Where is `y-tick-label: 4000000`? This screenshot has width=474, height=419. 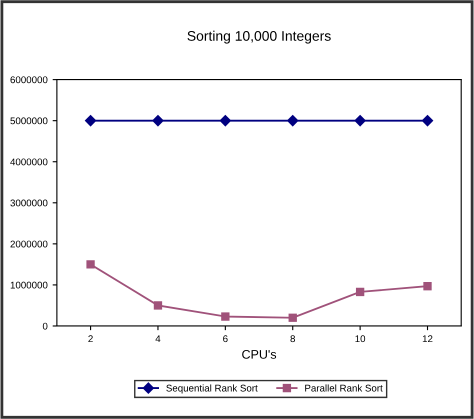 y-tick-label: 4000000 is located at coordinates (29, 162).